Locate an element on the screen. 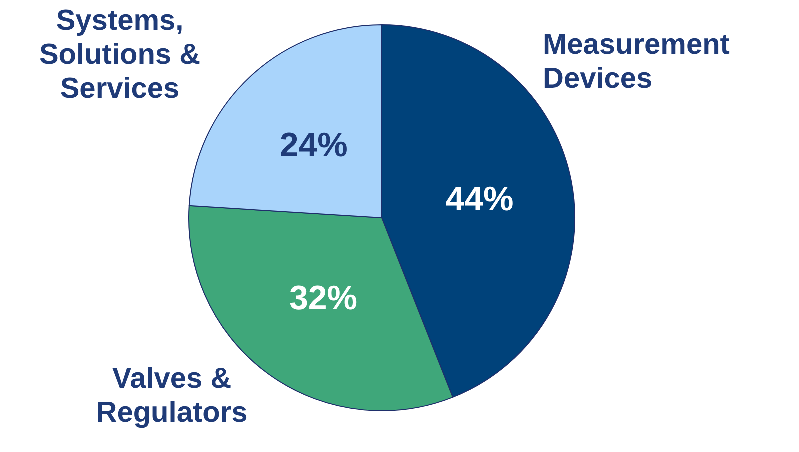  data-label: 32% is located at coordinates (323, 298).